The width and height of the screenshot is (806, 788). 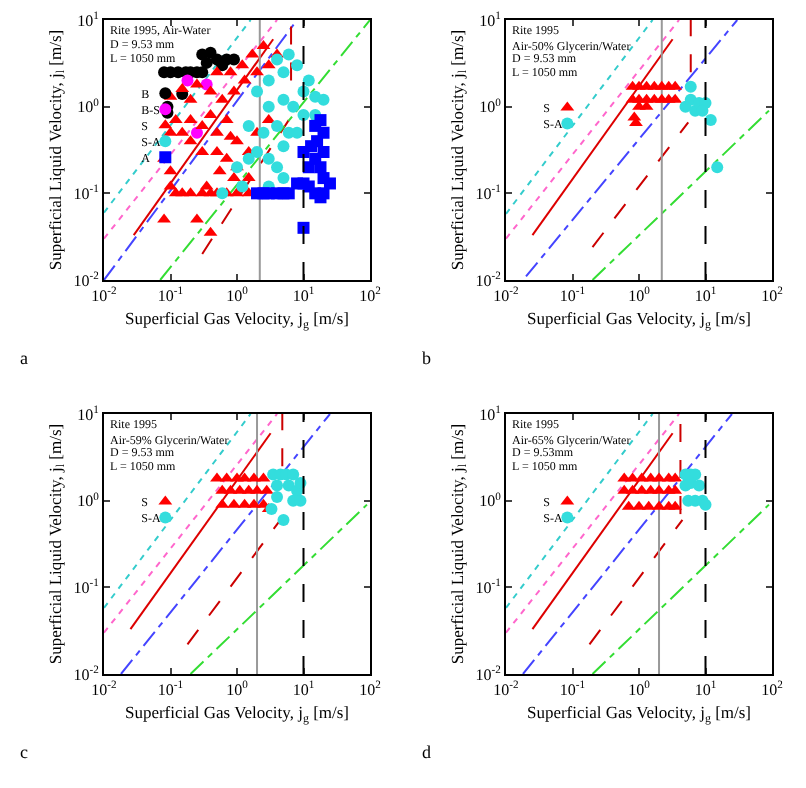 What do you see at coordinates (427, 752) in the screenshot?
I see `text: d` at bounding box center [427, 752].